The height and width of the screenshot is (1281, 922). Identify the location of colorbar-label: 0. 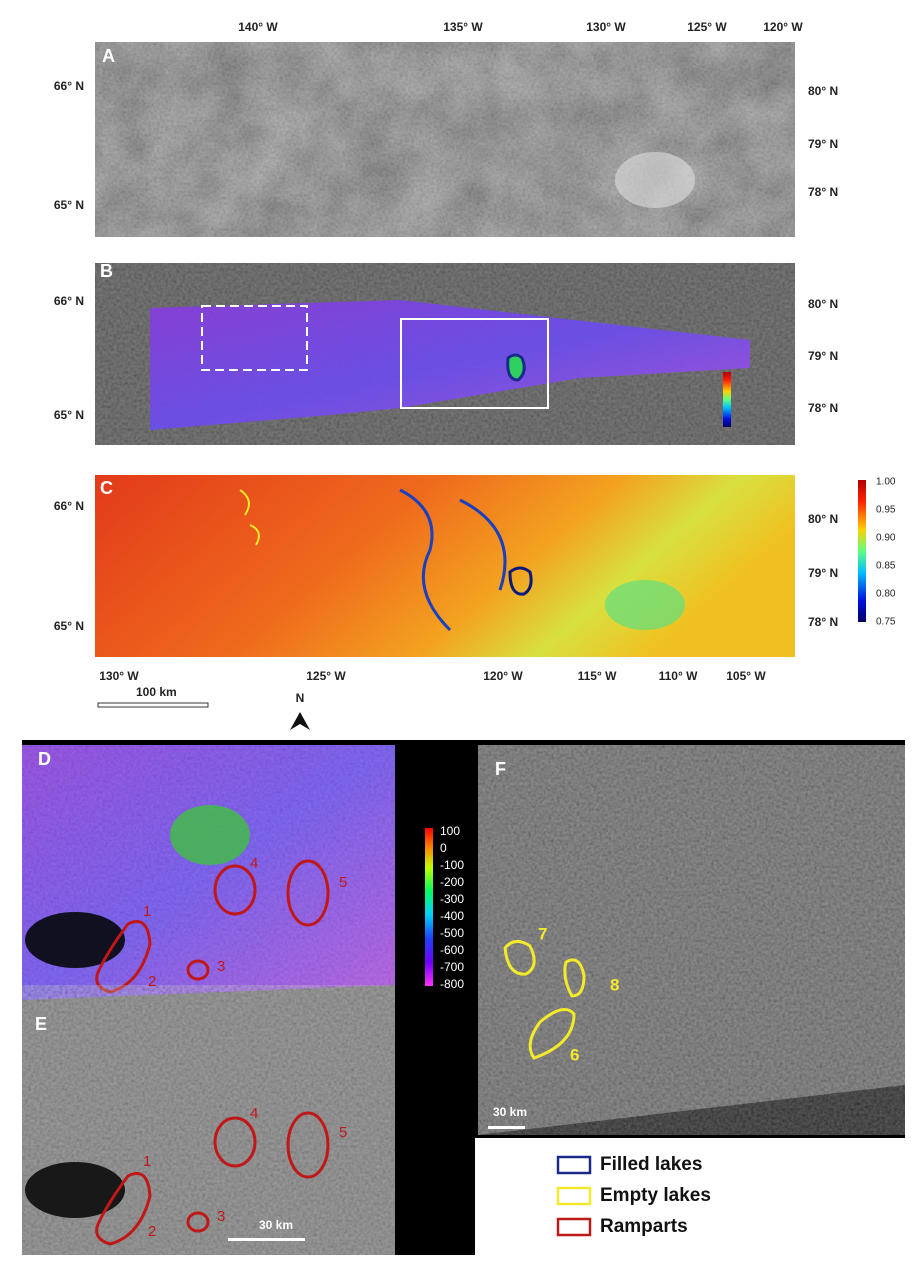
(443, 848).